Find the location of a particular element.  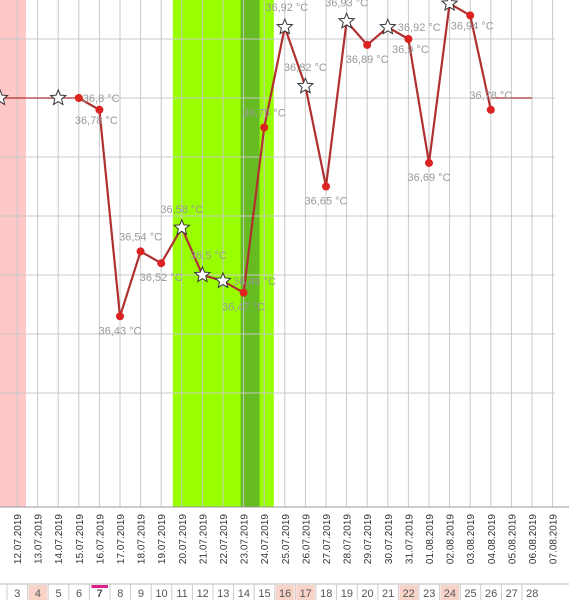

data-label: 36,43 °C is located at coordinates (120, 331).